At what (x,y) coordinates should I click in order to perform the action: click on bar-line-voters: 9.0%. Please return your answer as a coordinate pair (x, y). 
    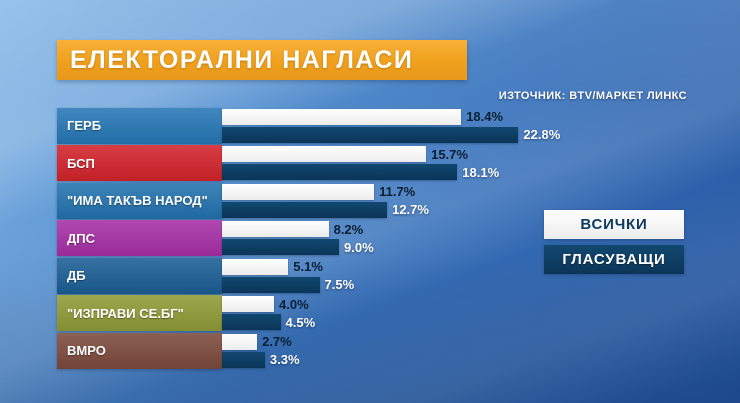
    Looking at the image, I should click on (298, 247).